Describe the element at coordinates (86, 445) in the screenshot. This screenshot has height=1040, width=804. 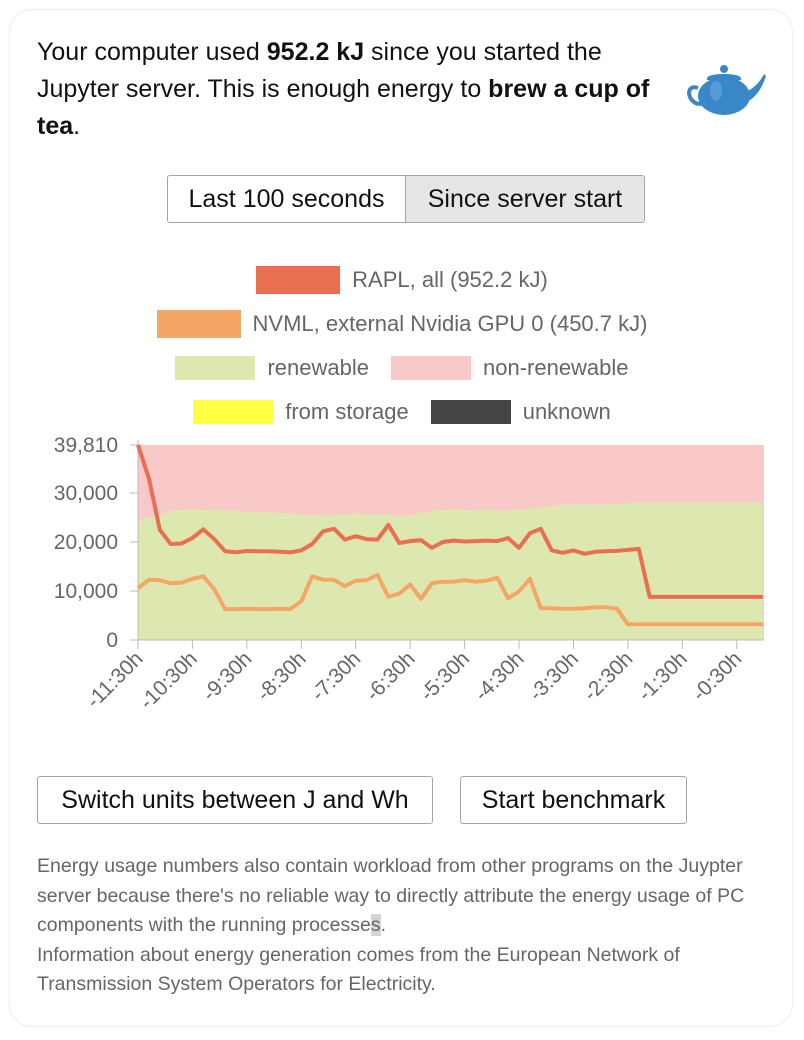
I see `y-tick-label: 39,810` at that location.